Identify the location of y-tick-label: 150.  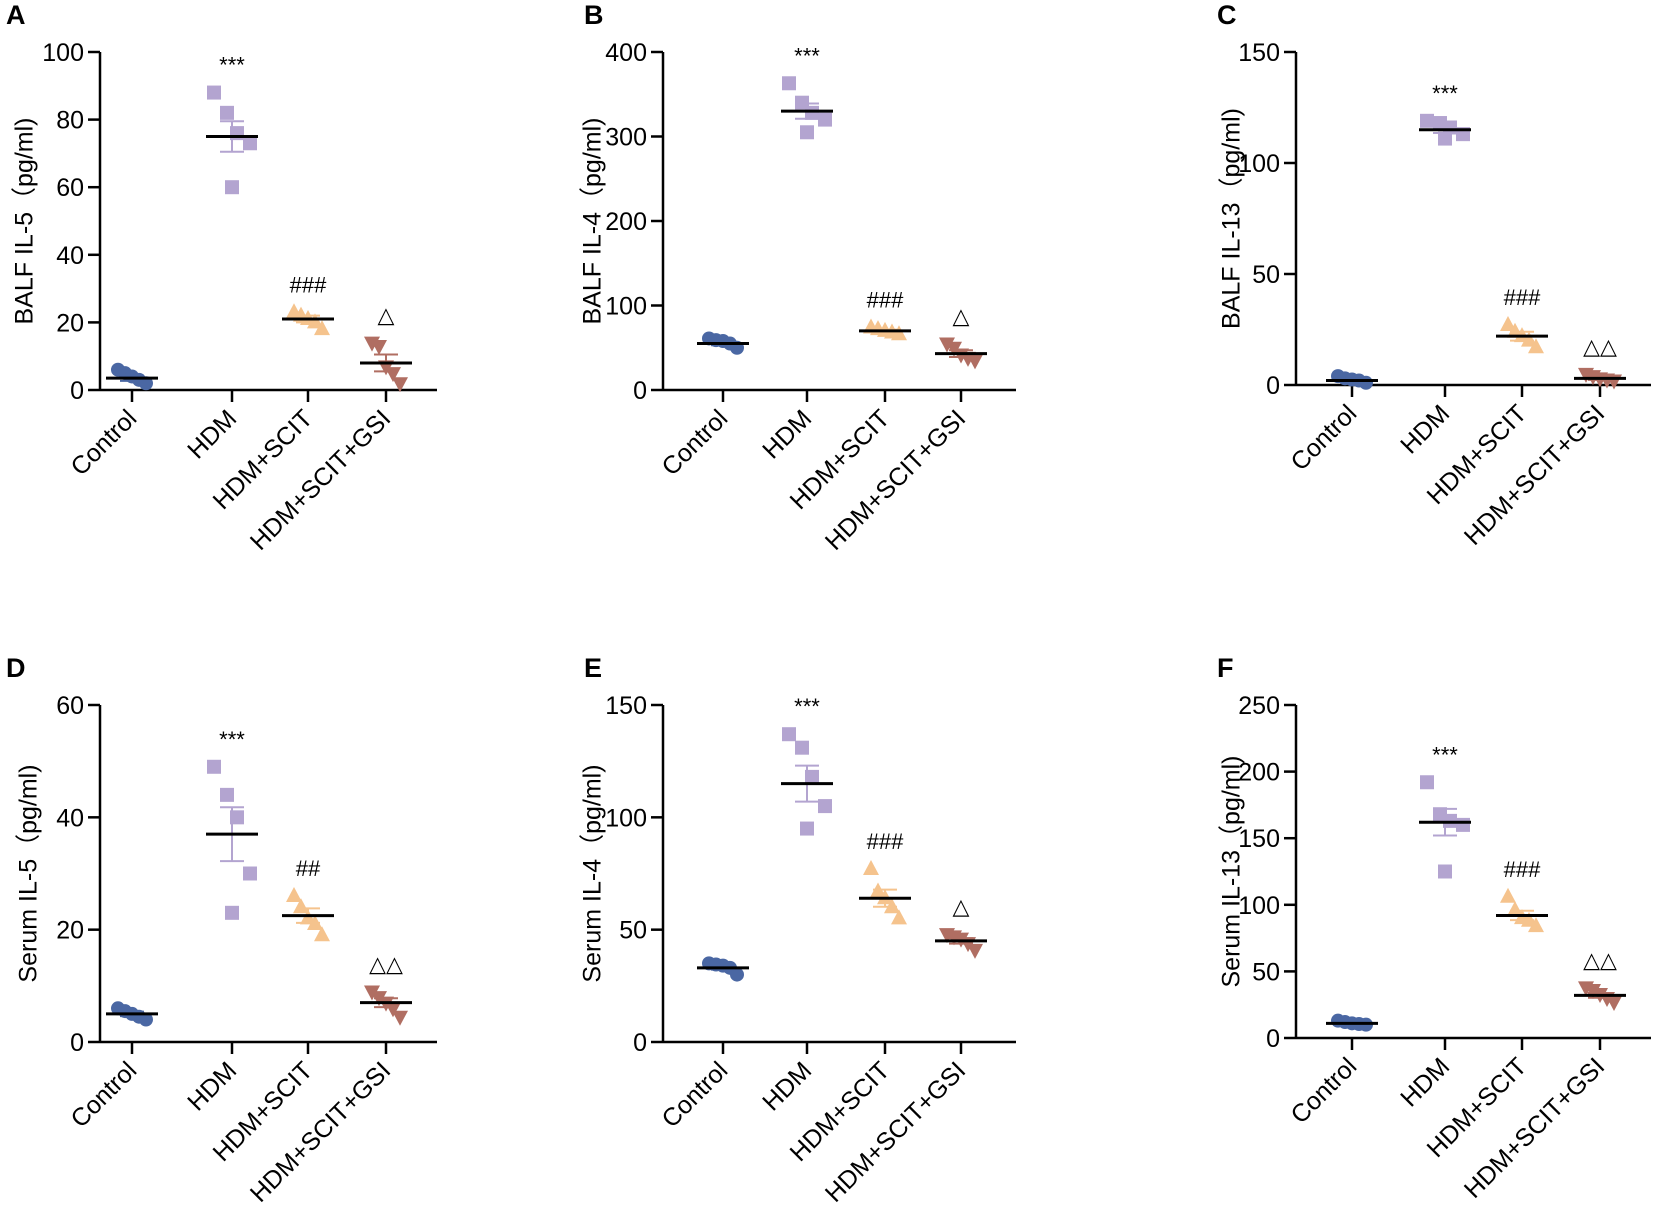
(626, 706).